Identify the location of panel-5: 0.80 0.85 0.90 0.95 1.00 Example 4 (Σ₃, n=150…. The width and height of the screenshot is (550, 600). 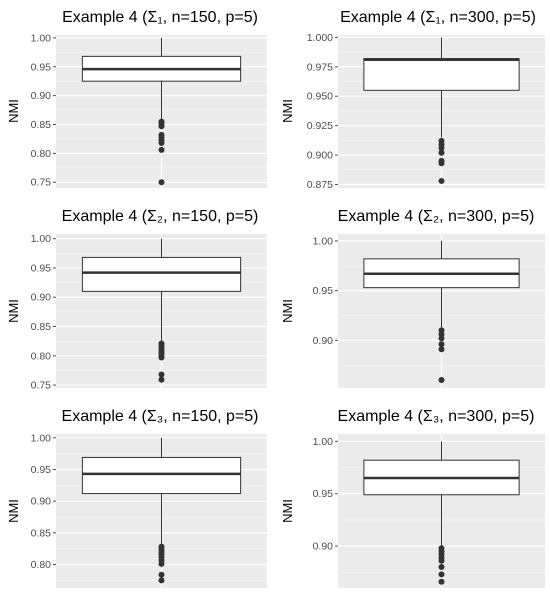
(136, 498).